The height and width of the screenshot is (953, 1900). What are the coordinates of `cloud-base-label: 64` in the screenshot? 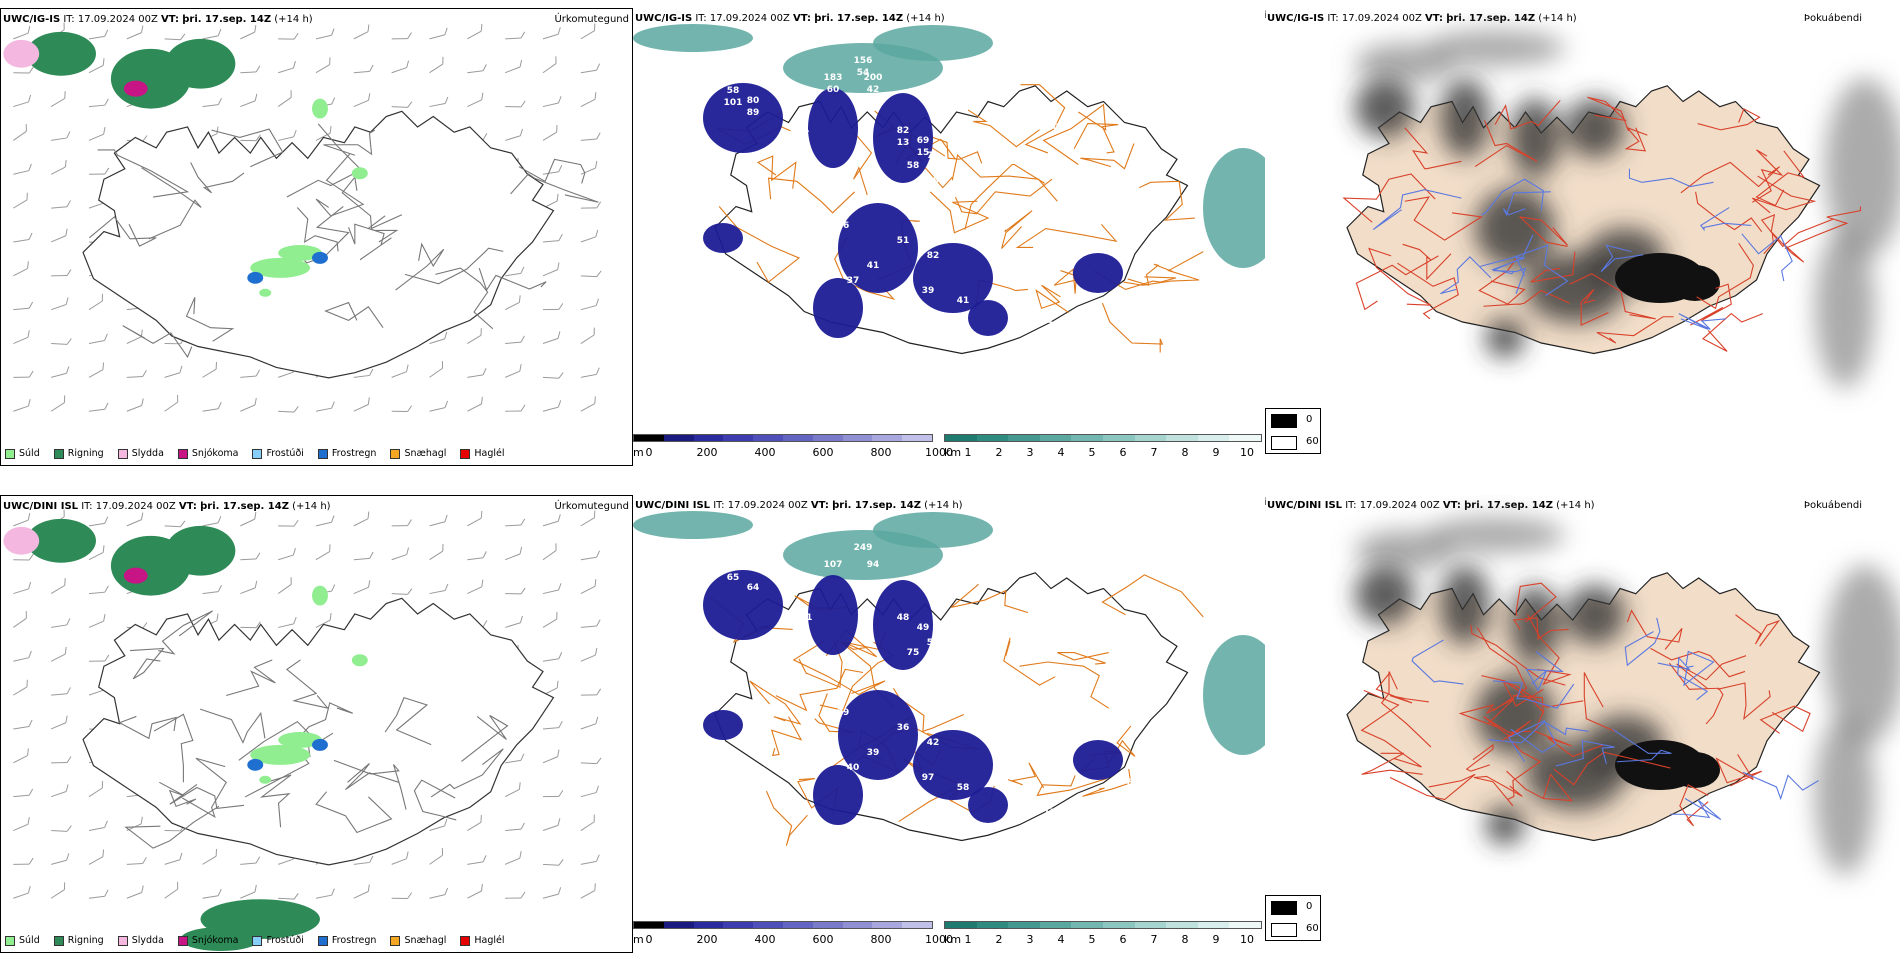 It's located at (753, 588).